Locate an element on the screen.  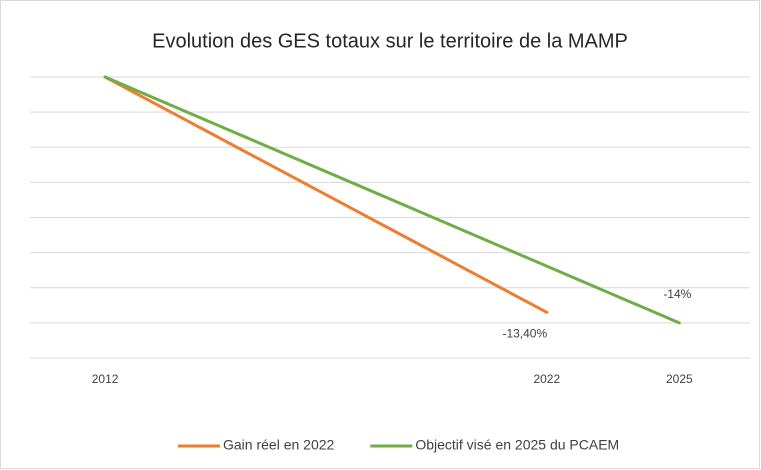
legend-label: Gain réel en 2022 is located at coordinates (279, 445).